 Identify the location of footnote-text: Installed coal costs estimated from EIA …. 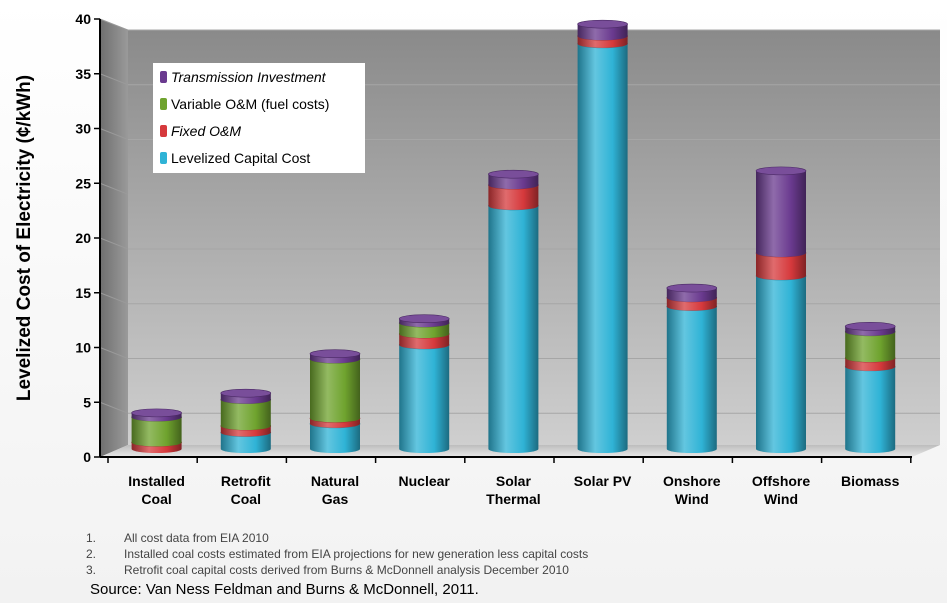
(356, 554).